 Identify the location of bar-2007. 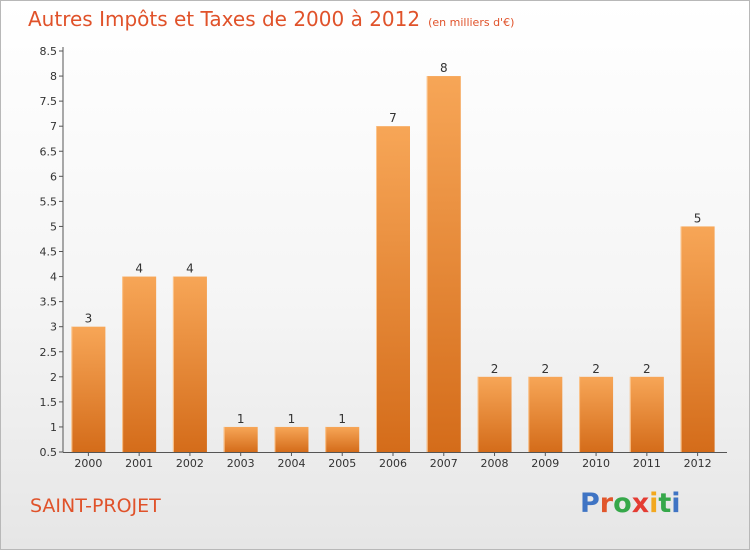
(443, 264).